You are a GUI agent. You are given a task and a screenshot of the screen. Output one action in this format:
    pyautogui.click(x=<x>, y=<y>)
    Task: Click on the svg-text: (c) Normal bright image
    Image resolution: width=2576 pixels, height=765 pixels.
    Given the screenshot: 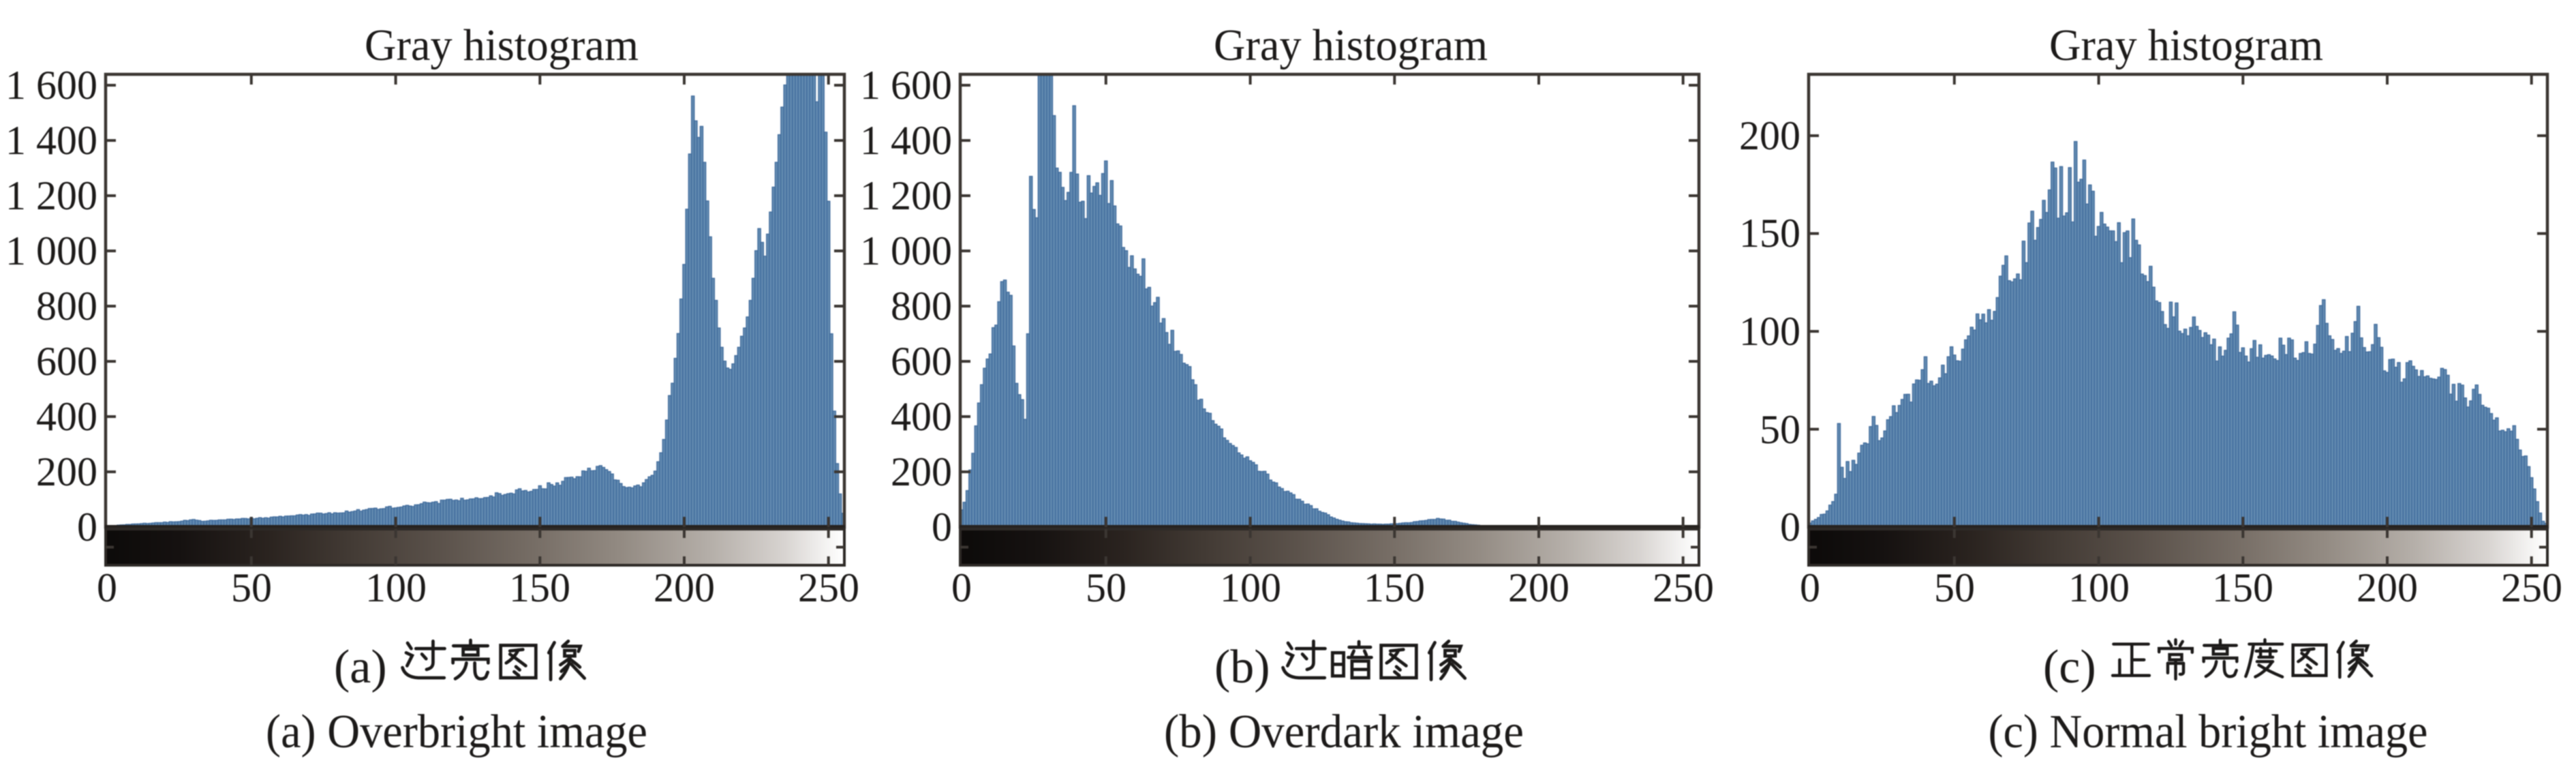 What is the action you would take?
    pyautogui.click(x=2208, y=732)
    